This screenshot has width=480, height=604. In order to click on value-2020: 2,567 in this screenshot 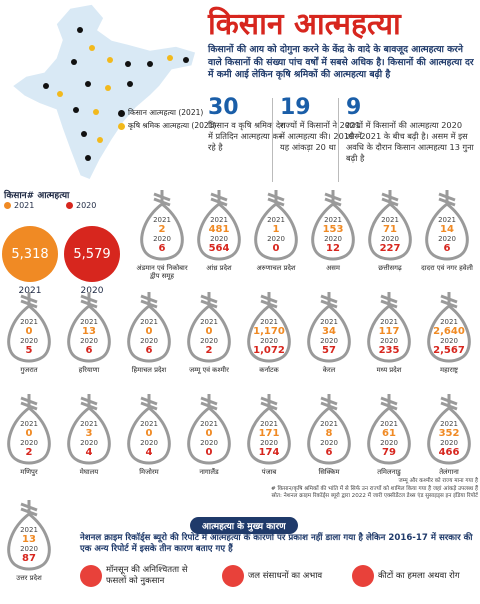, I will do `click(449, 350)`.